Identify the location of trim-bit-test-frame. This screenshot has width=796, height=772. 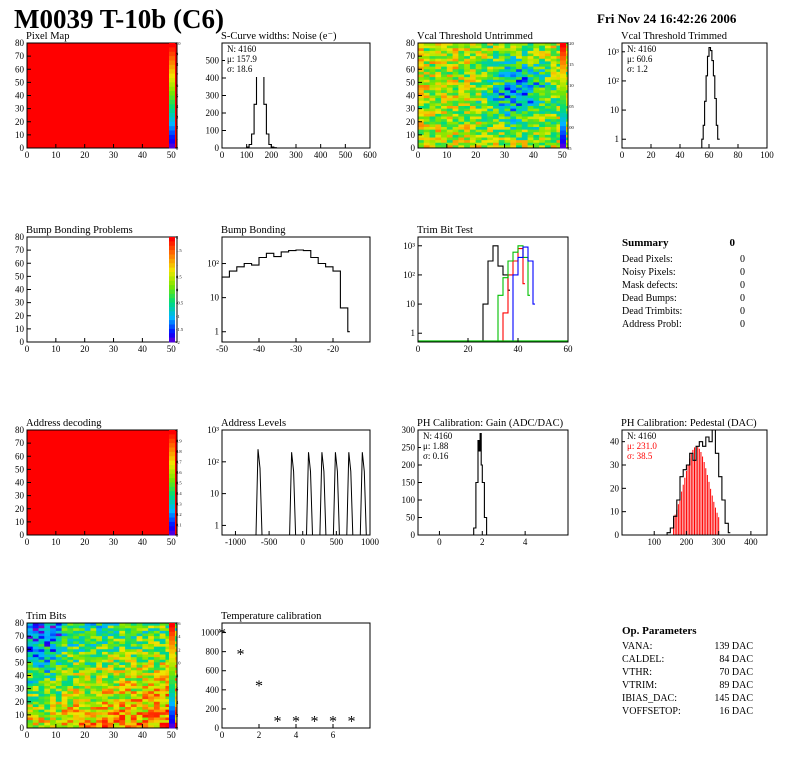
(493, 289).